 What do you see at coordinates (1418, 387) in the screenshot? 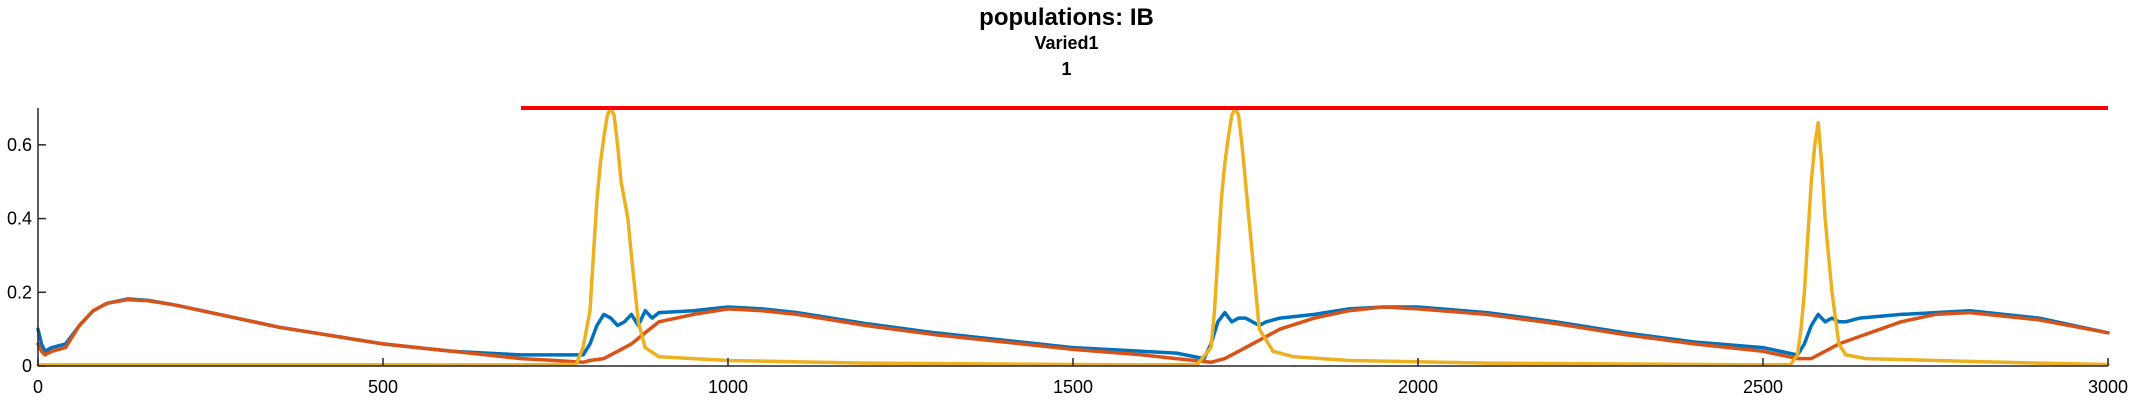
I see `x-tick-label: 2000` at bounding box center [1418, 387].